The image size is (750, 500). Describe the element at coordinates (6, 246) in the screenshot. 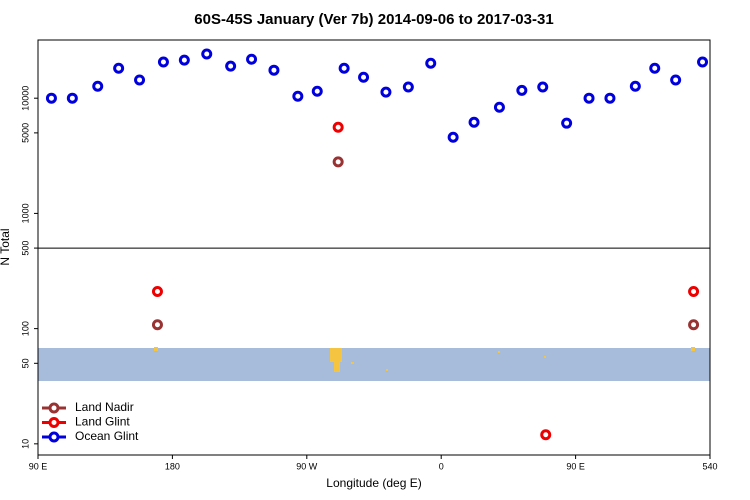

I see `y-axis-label: N Total` at that location.